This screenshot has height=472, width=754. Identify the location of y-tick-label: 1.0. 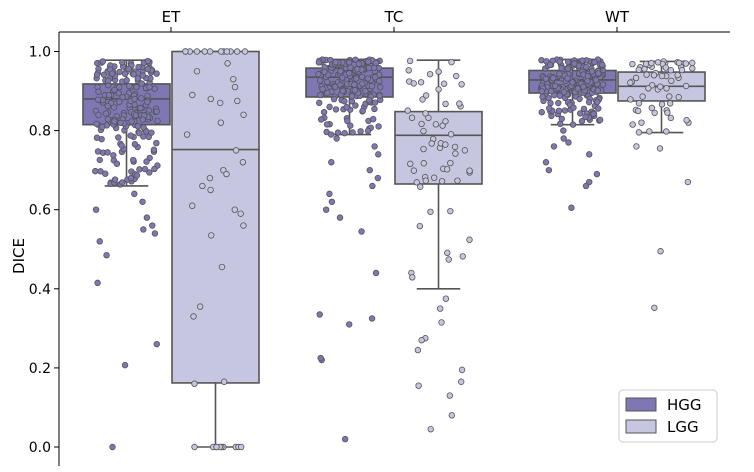
(40, 53).